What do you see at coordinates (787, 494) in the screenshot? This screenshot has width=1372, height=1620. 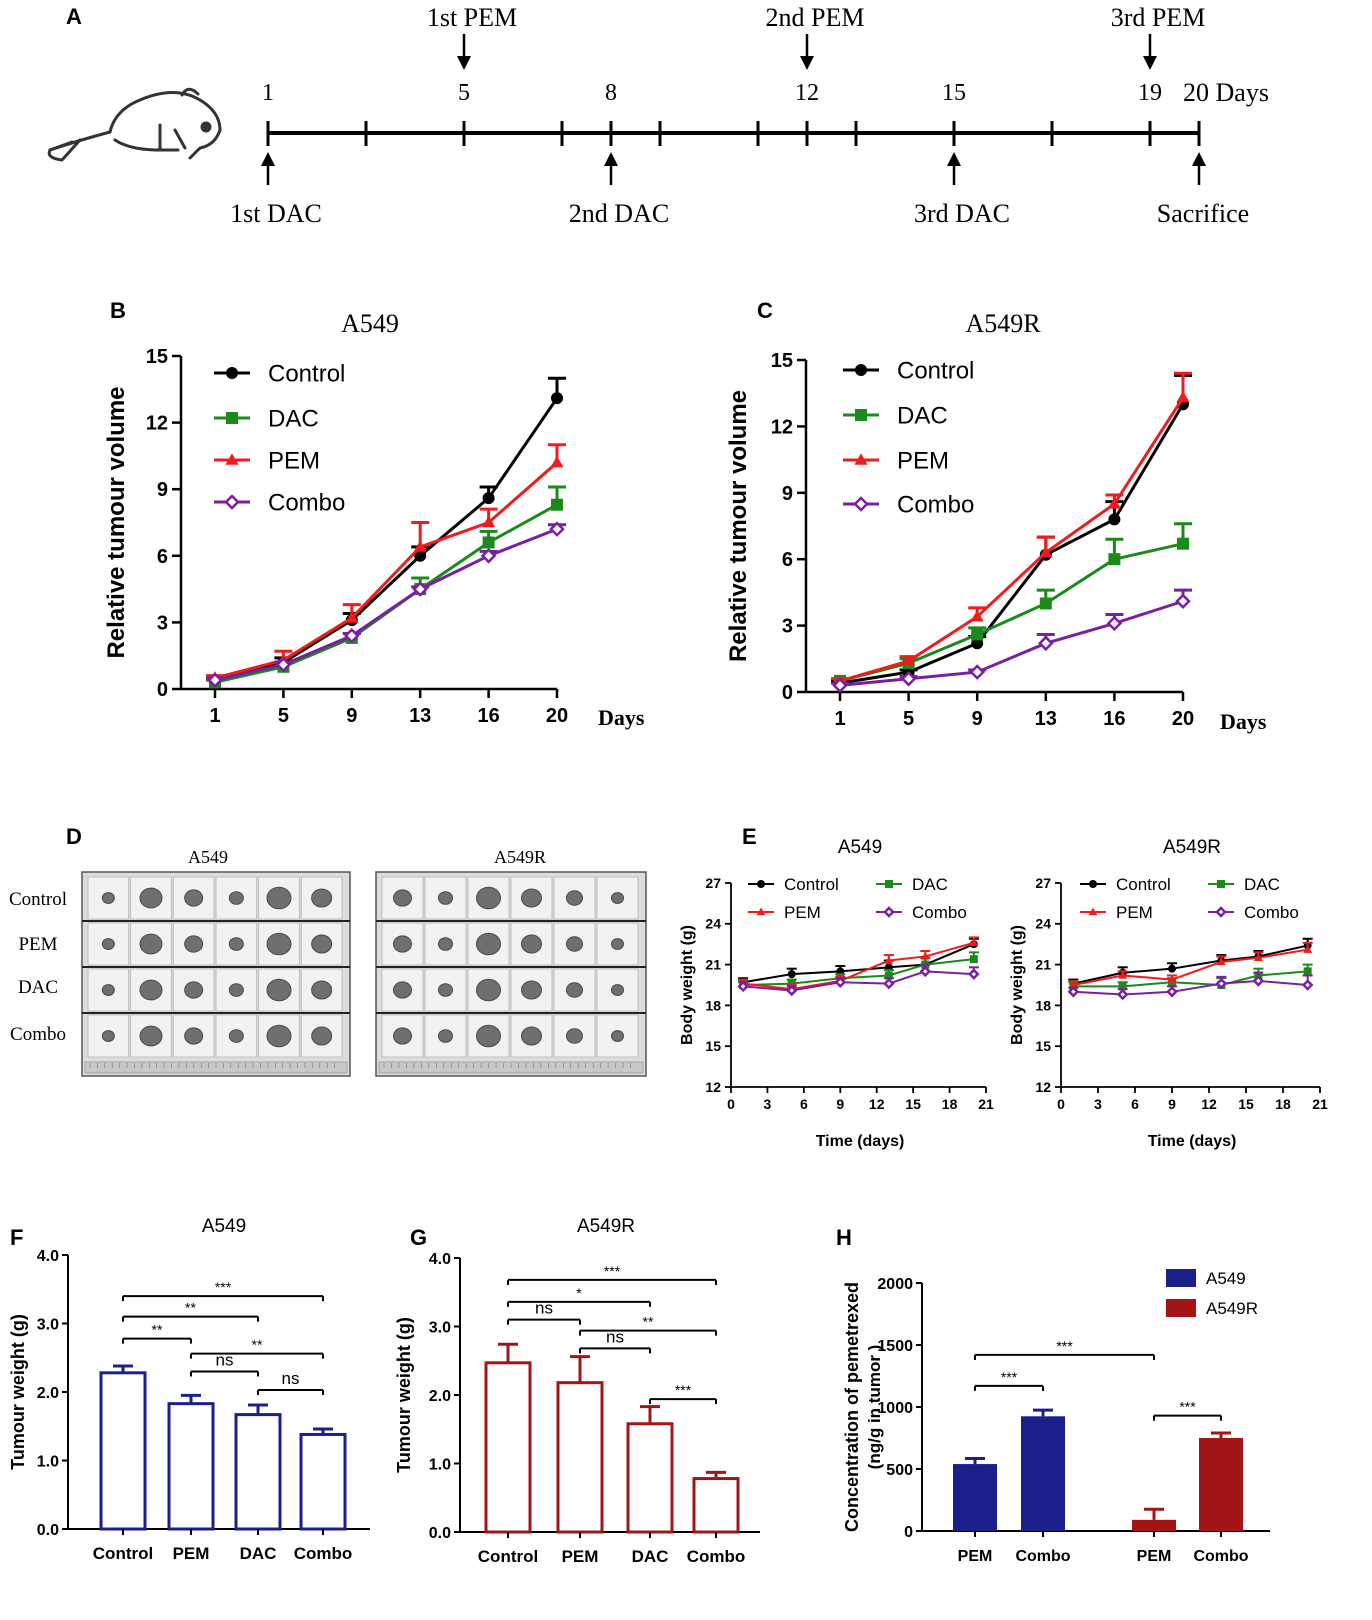 I see `y-tick-label: 9` at bounding box center [787, 494].